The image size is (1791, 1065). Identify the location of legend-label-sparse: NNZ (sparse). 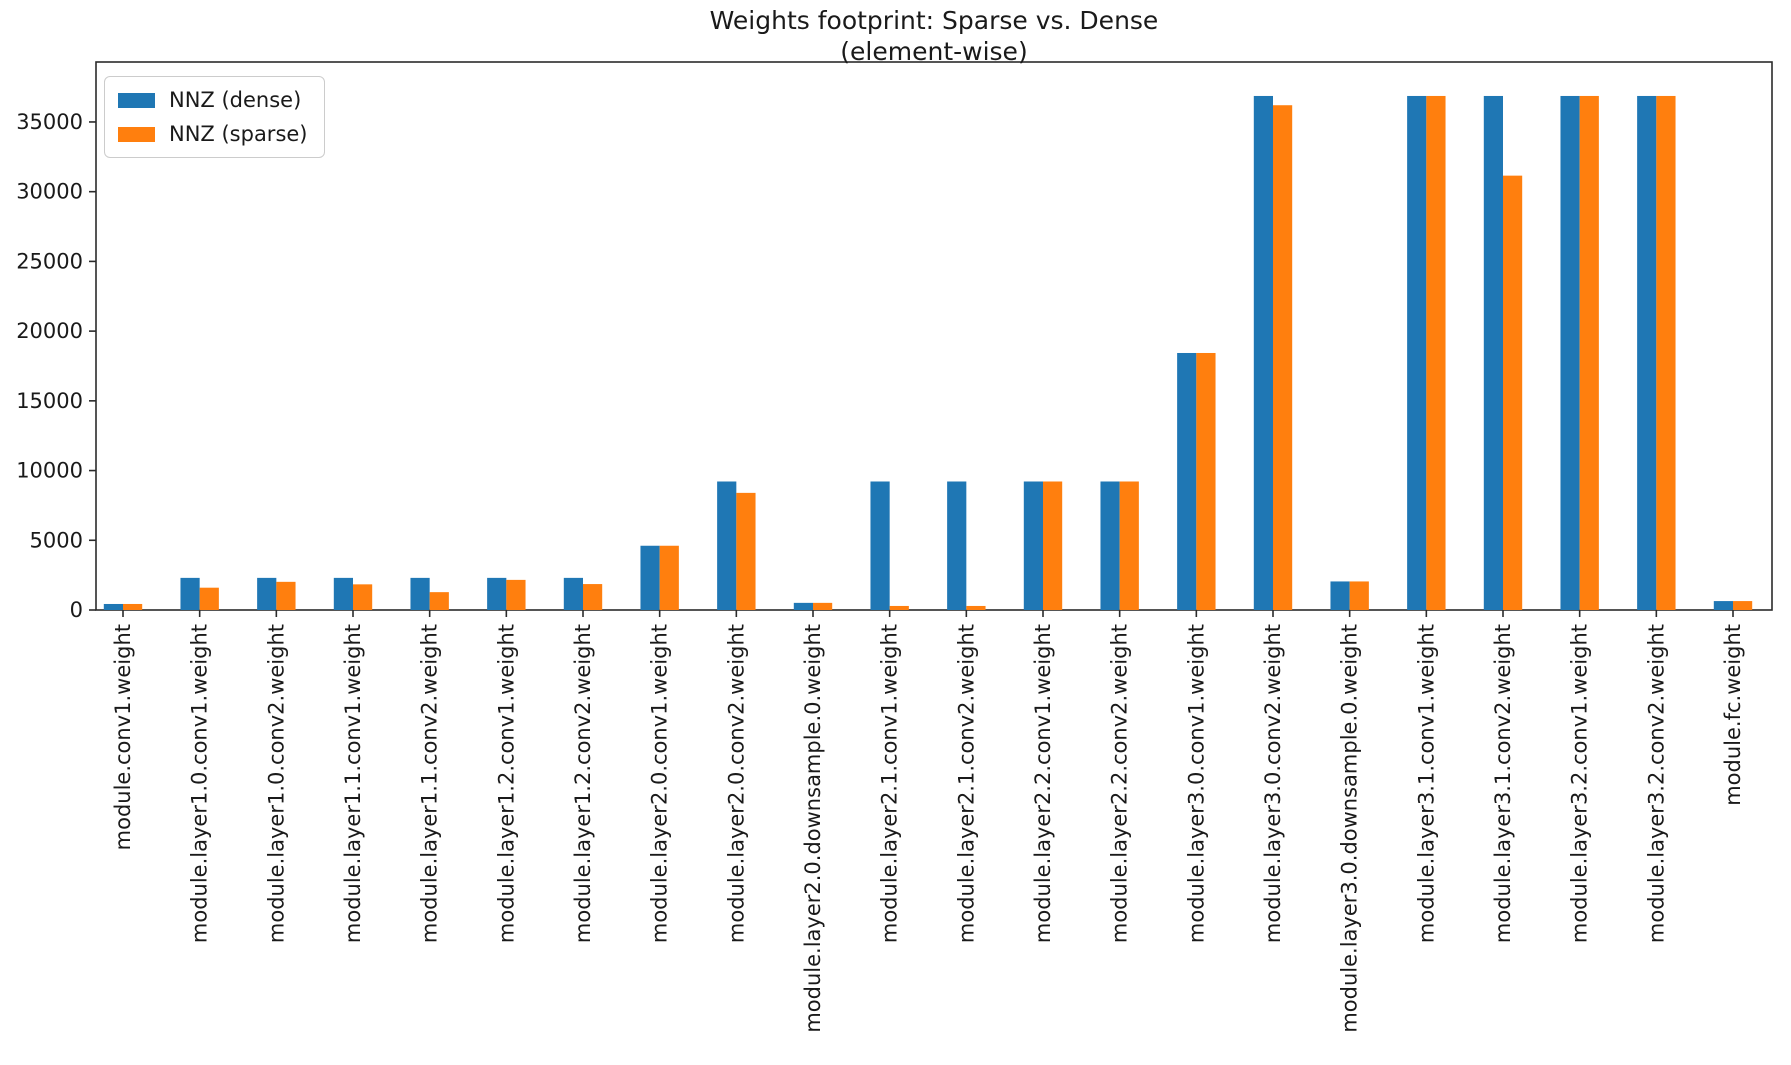
(238, 134).